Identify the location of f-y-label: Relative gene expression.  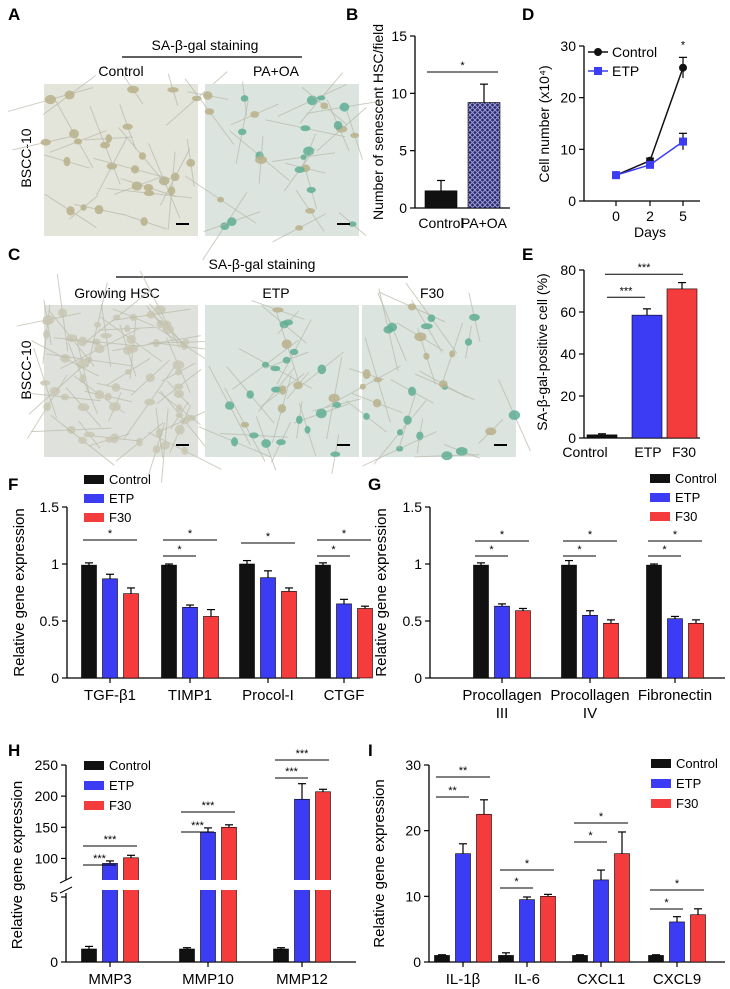
(19, 592).